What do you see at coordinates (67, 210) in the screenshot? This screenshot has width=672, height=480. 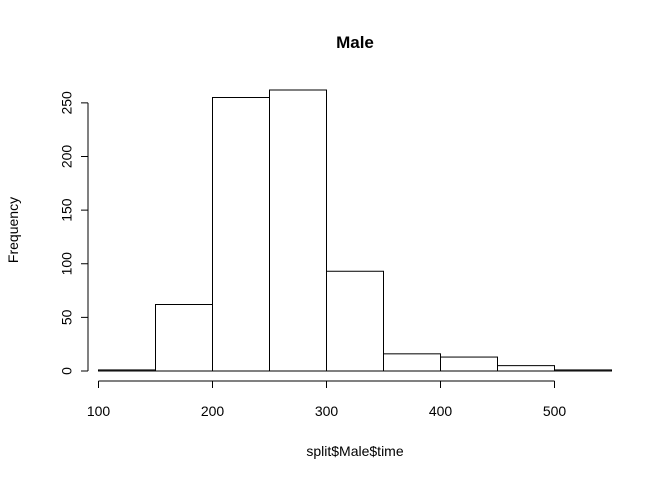 I see `y-tick-label: 150` at bounding box center [67, 210].